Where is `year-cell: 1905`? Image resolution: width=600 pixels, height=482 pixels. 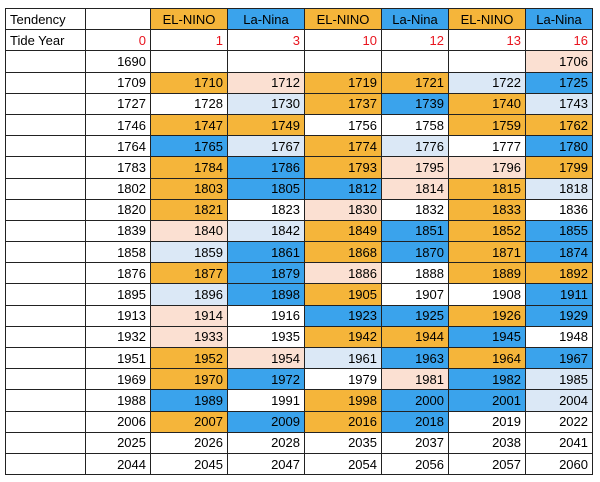 year-cell: 1905 is located at coordinates (343, 294).